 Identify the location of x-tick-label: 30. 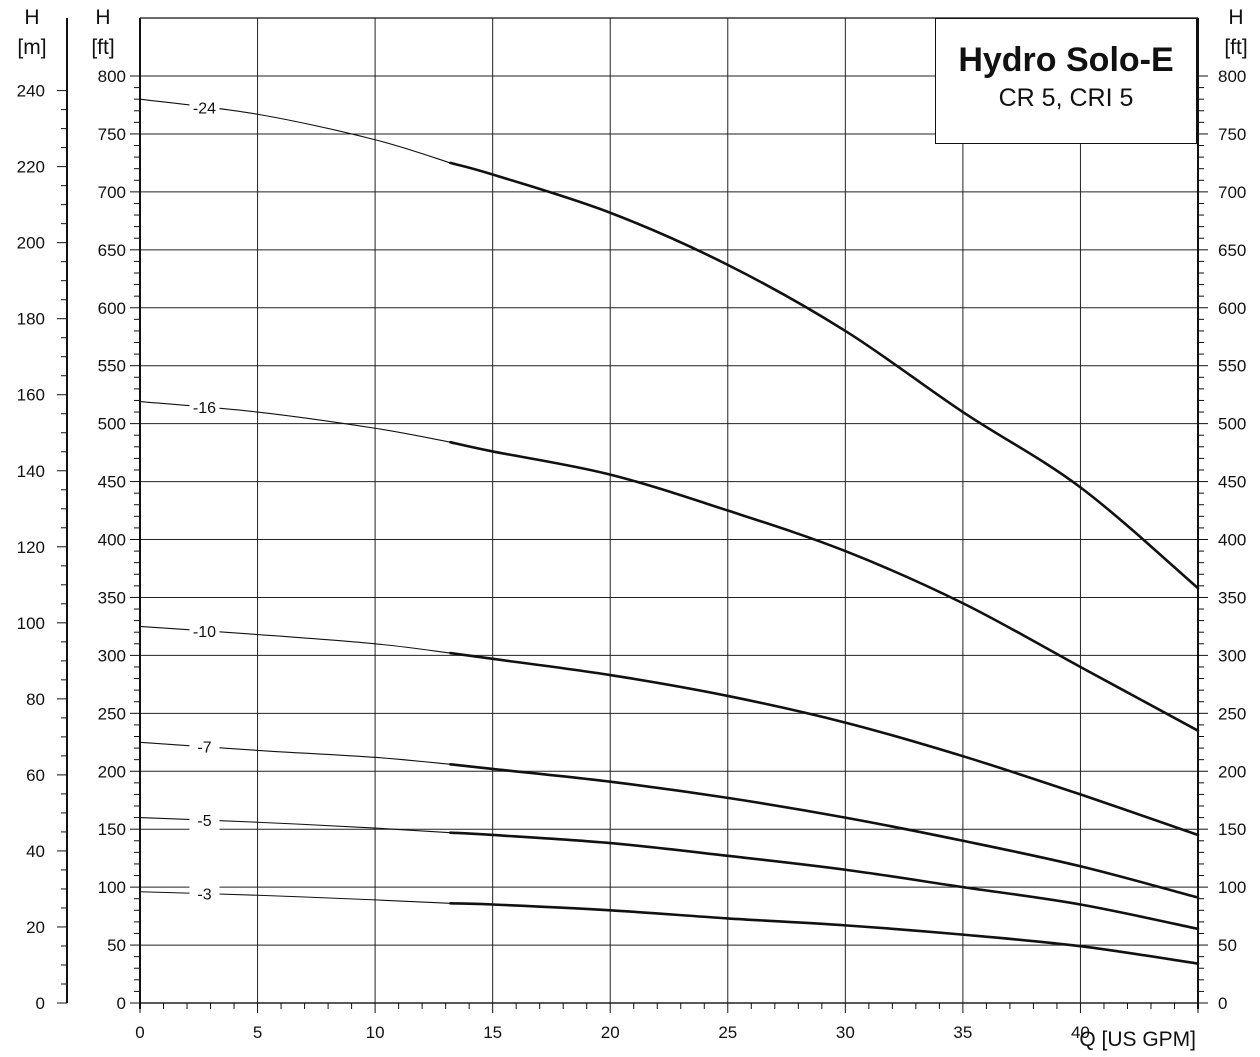
(845, 1032).